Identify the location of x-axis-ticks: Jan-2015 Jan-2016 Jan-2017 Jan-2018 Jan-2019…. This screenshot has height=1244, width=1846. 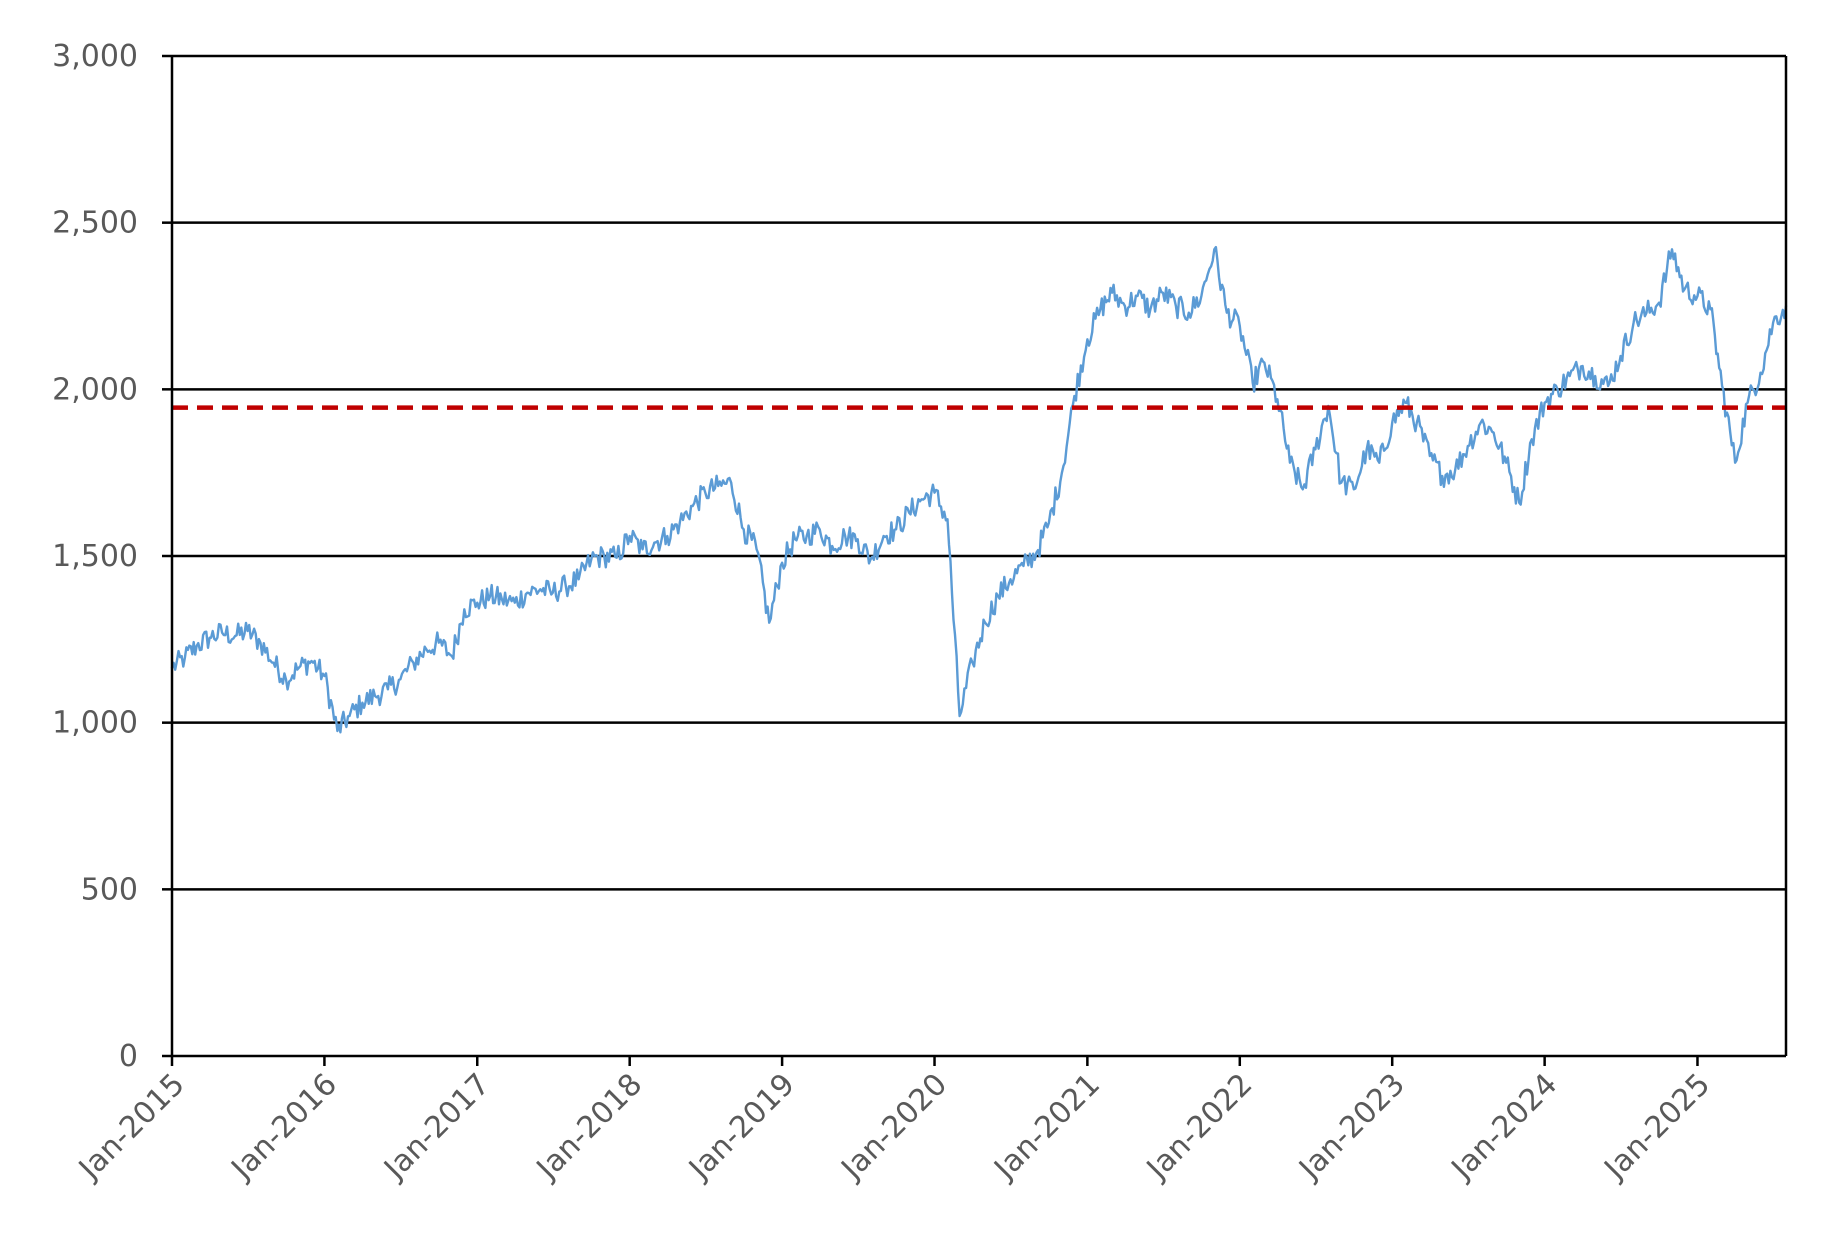
(894, 1121).